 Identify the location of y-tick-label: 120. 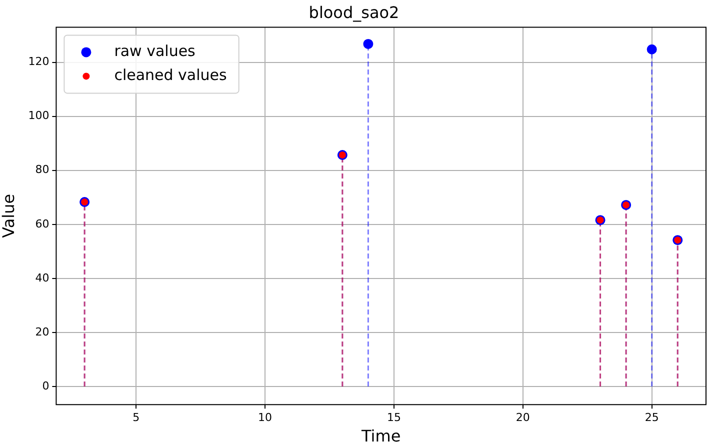
(39, 61).